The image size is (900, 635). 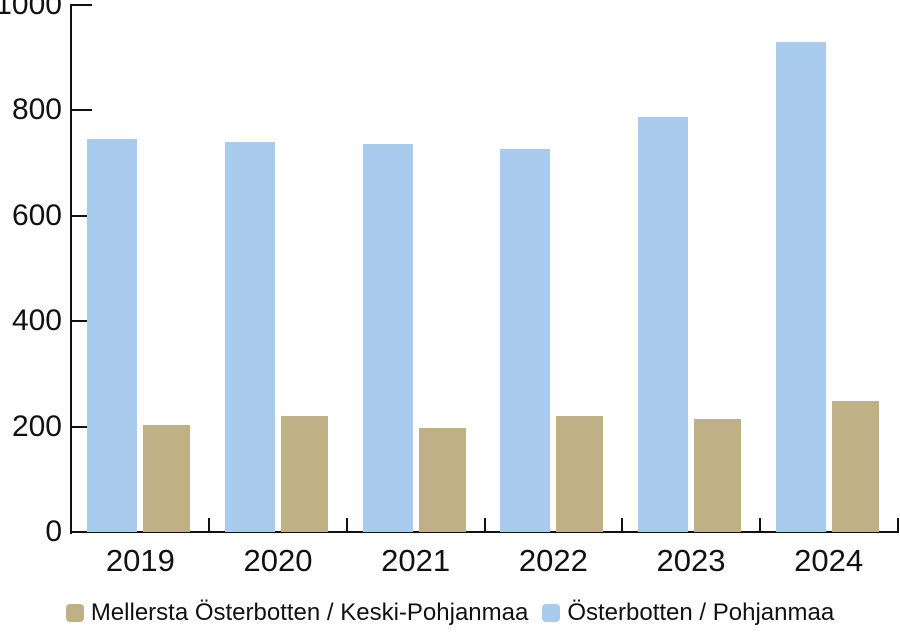 I want to click on y-axis-line, so click(x=71, y=269).